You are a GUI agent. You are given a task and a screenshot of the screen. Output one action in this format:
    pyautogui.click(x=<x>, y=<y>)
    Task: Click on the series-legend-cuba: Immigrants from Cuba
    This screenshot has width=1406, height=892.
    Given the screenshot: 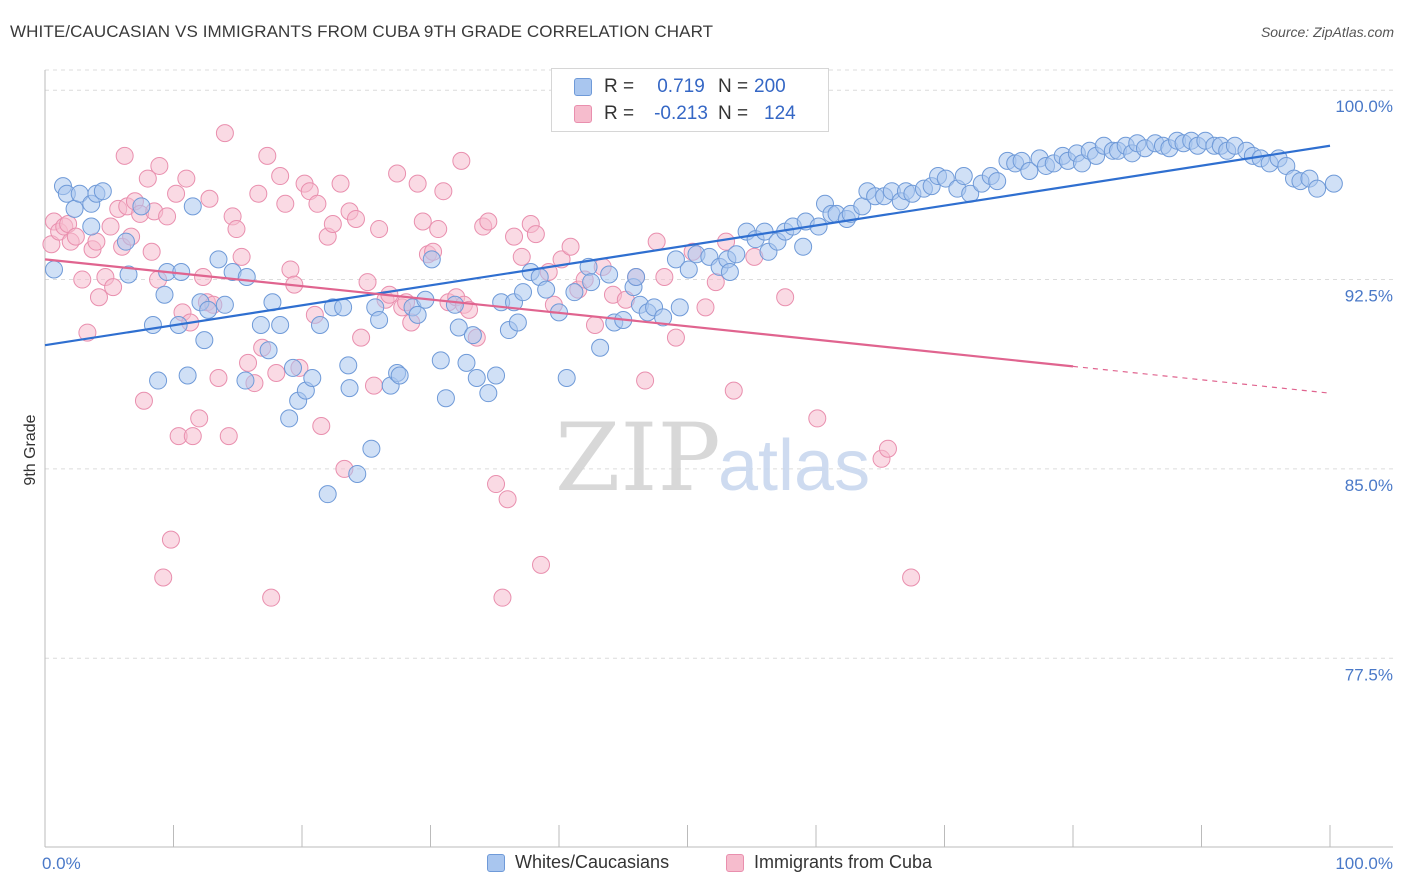 What is the action you would take?
    pyautogui.click(x=829, y=862)
    